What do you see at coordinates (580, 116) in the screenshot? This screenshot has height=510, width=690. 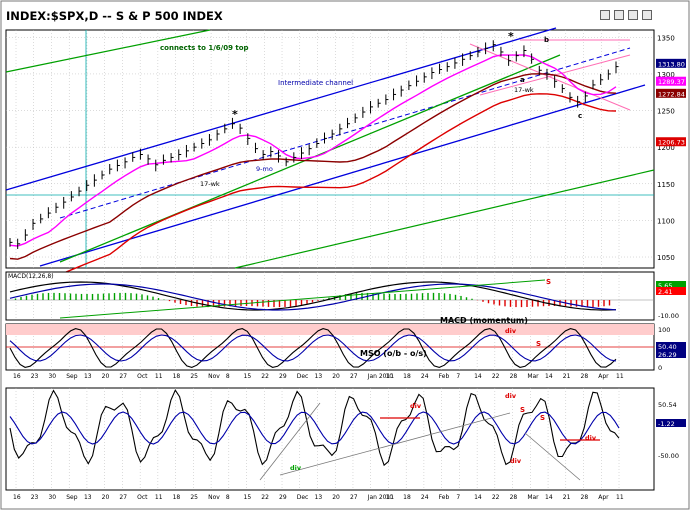 I see `annotation-label-c: c` at bounding box center [580, 116].